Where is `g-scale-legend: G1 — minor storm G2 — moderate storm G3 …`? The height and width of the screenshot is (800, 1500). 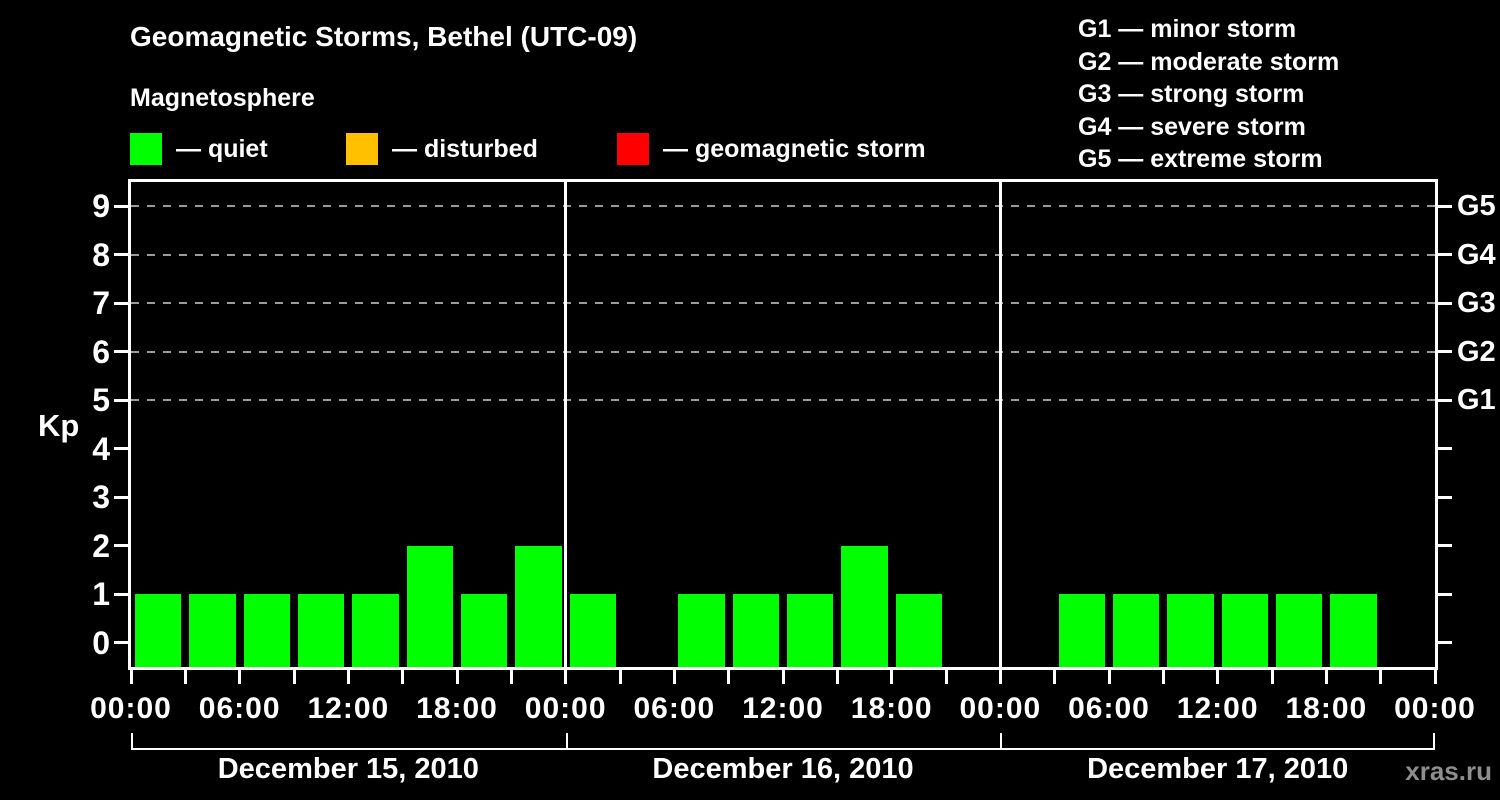 g-scale-legend: G1 — minor storm G2 — moderate storm G3 … is located at coordinates (1208, 94).